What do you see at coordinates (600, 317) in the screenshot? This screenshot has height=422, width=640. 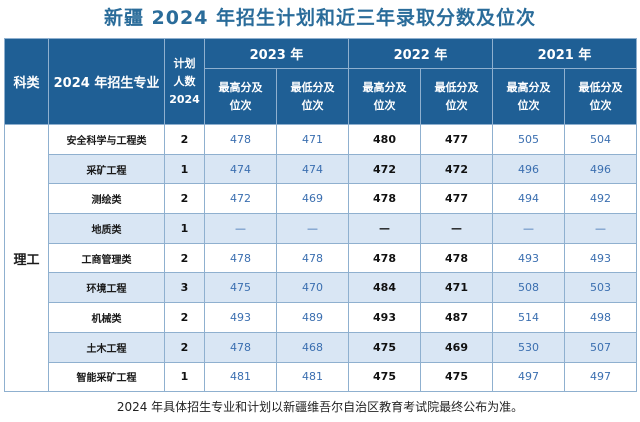 I see `score-cell: 498` at bounding box center [600, 317].